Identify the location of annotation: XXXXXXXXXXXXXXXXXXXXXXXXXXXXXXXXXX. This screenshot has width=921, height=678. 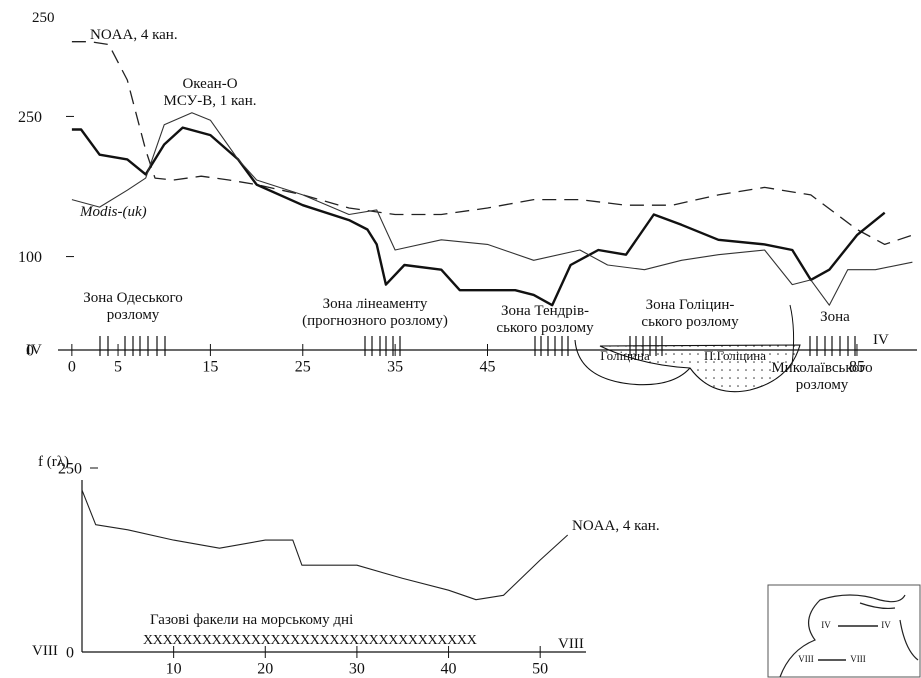
(310, 640).